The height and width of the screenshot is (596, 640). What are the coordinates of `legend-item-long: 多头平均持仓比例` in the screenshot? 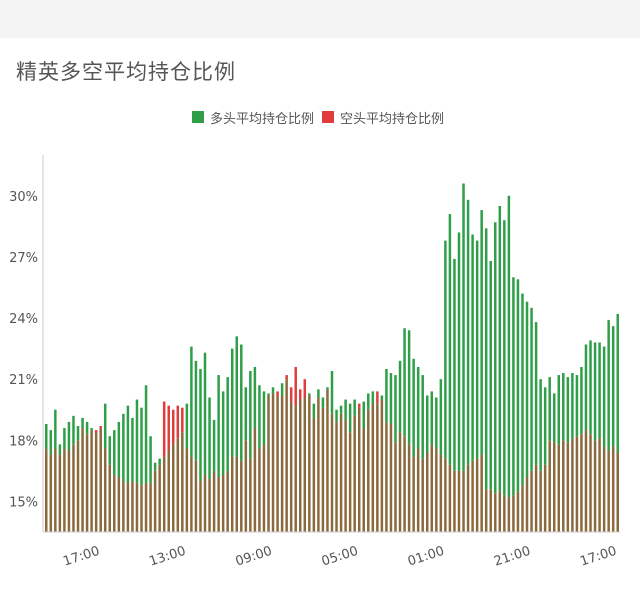 It's located at (253, 117).